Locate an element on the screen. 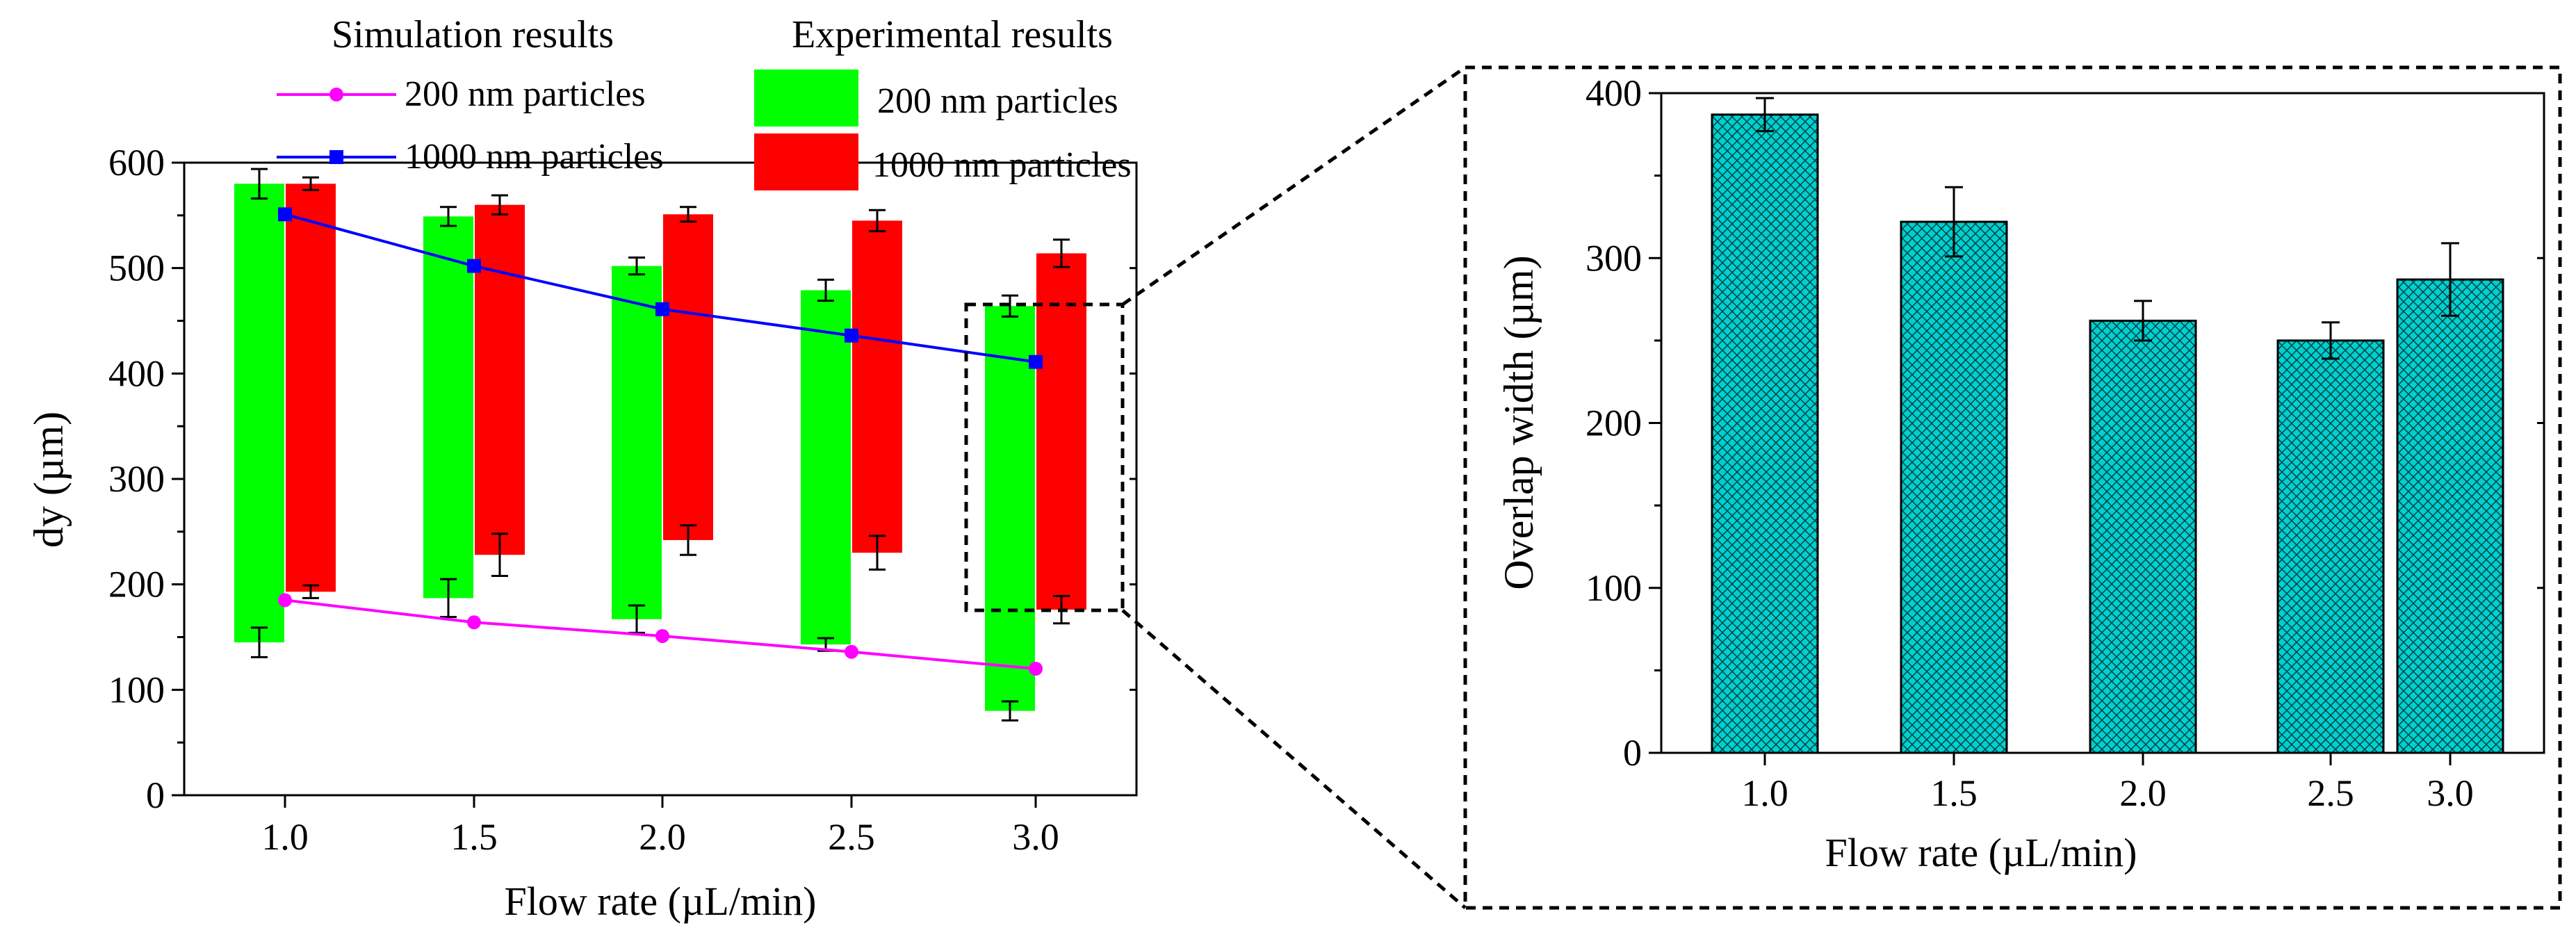 This screenshot has height=928, width=2576. zoom-connector-bottom is located at coordinates (1294, 759).